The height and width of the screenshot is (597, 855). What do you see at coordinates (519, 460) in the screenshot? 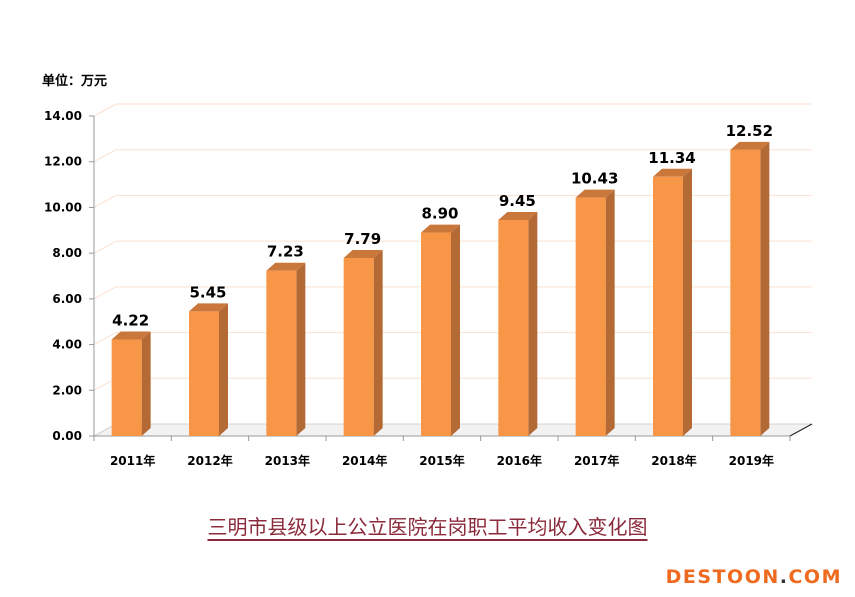
I see `x-tick-label: 2016年` at bounding box center [519, 460].